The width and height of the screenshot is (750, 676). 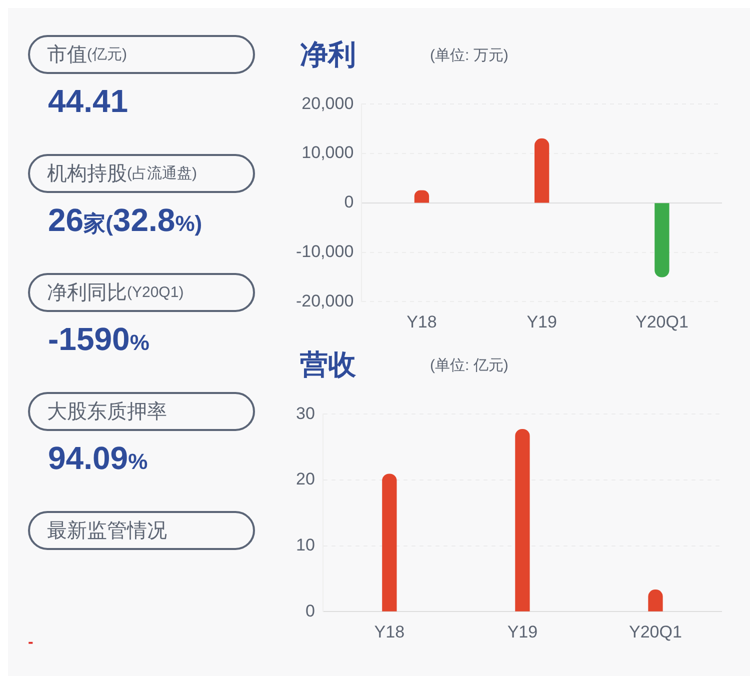 What do you see at coordinates (328, 365) in the screenshot?
I see `chart-title: 营收` at bounding box center [328, 365].